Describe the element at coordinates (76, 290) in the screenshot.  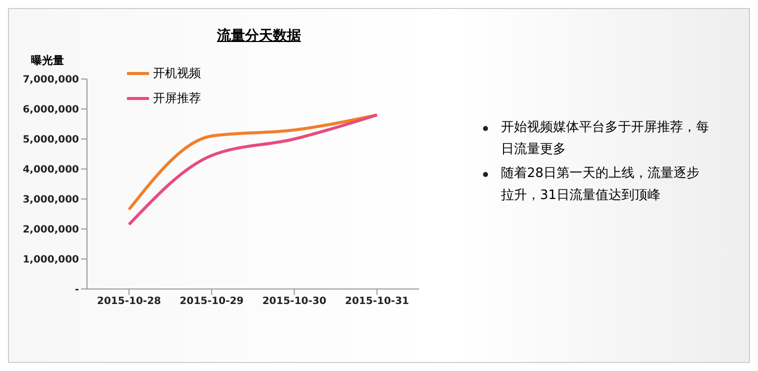
I see `y-tick-label: -` at that location.